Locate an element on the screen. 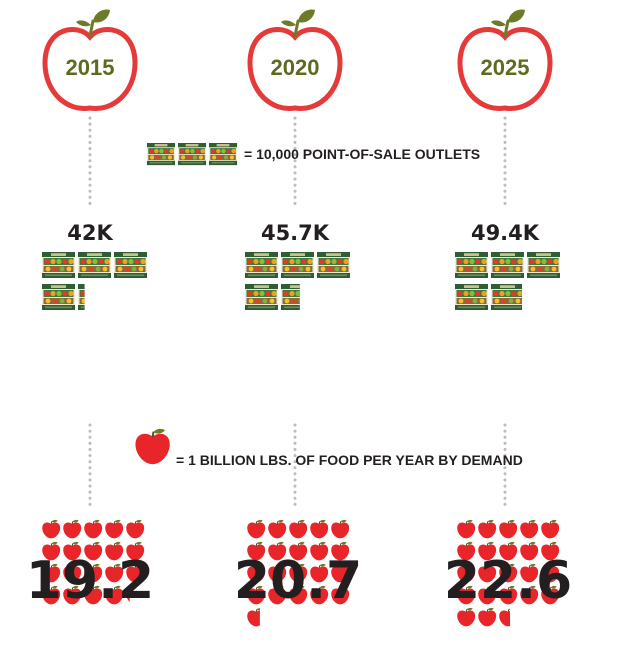 The height and width of the screenshot is (658, 621). outlets-legend: = 10,000 POINT-OF-SALE OUTLETS is located at coordinates (313, 154).